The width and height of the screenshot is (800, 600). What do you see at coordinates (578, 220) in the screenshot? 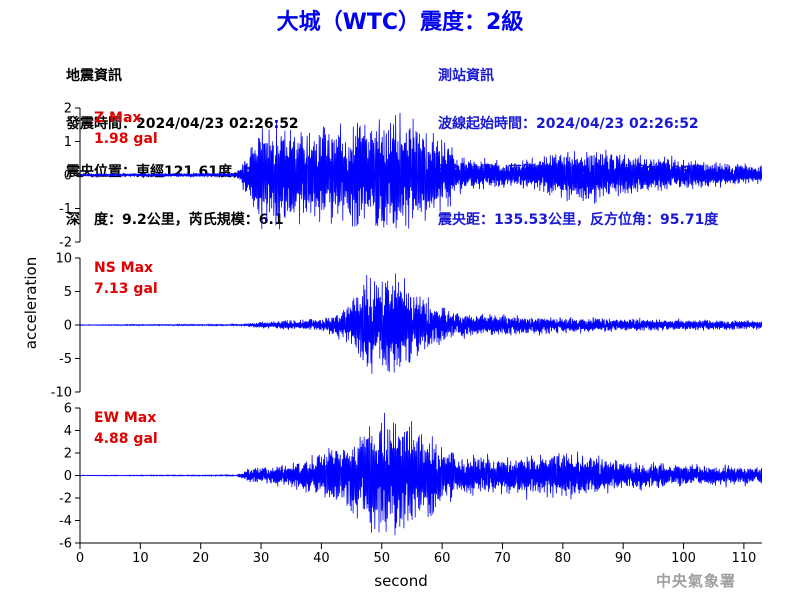
I see `epicentral-distance: 震央距：135.53公里，反方位角：95.71度` at bounding box center [578, 220].